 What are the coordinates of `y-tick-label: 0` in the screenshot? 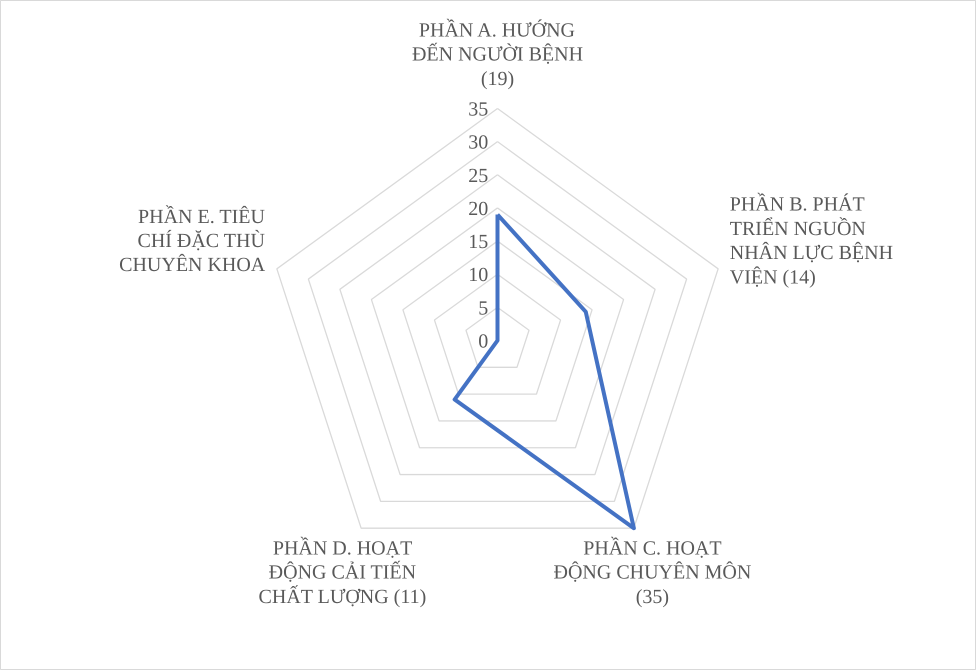 It's located at (483, 341).